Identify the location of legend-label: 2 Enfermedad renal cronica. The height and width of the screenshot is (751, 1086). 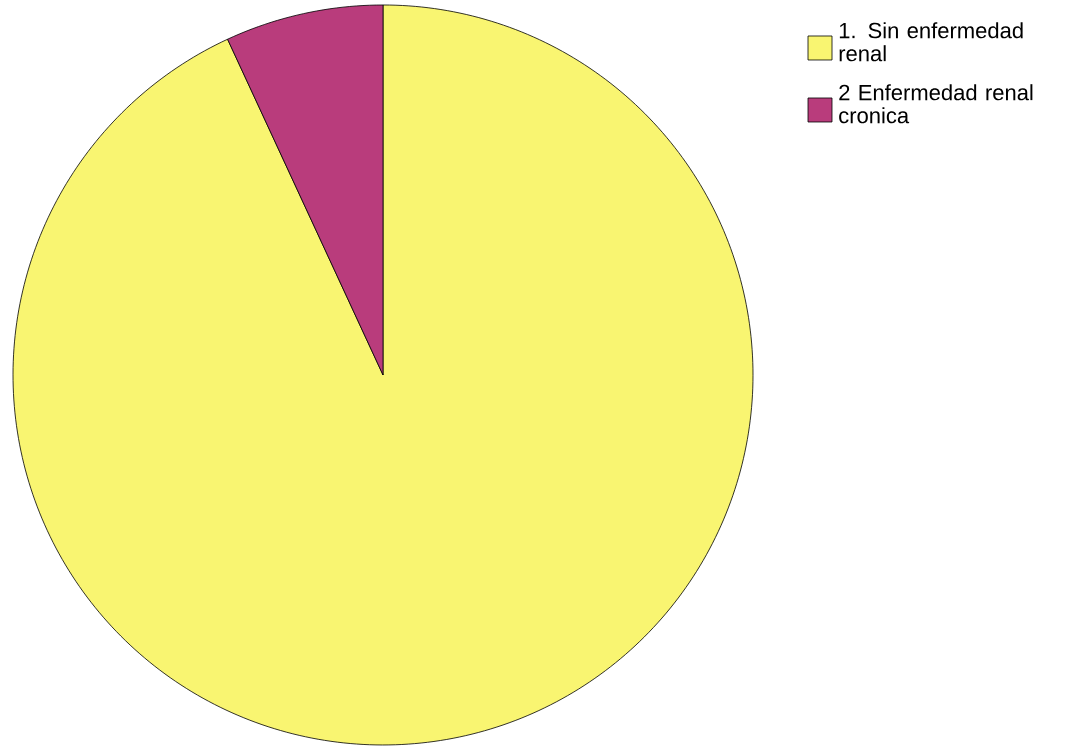
(936, 104).